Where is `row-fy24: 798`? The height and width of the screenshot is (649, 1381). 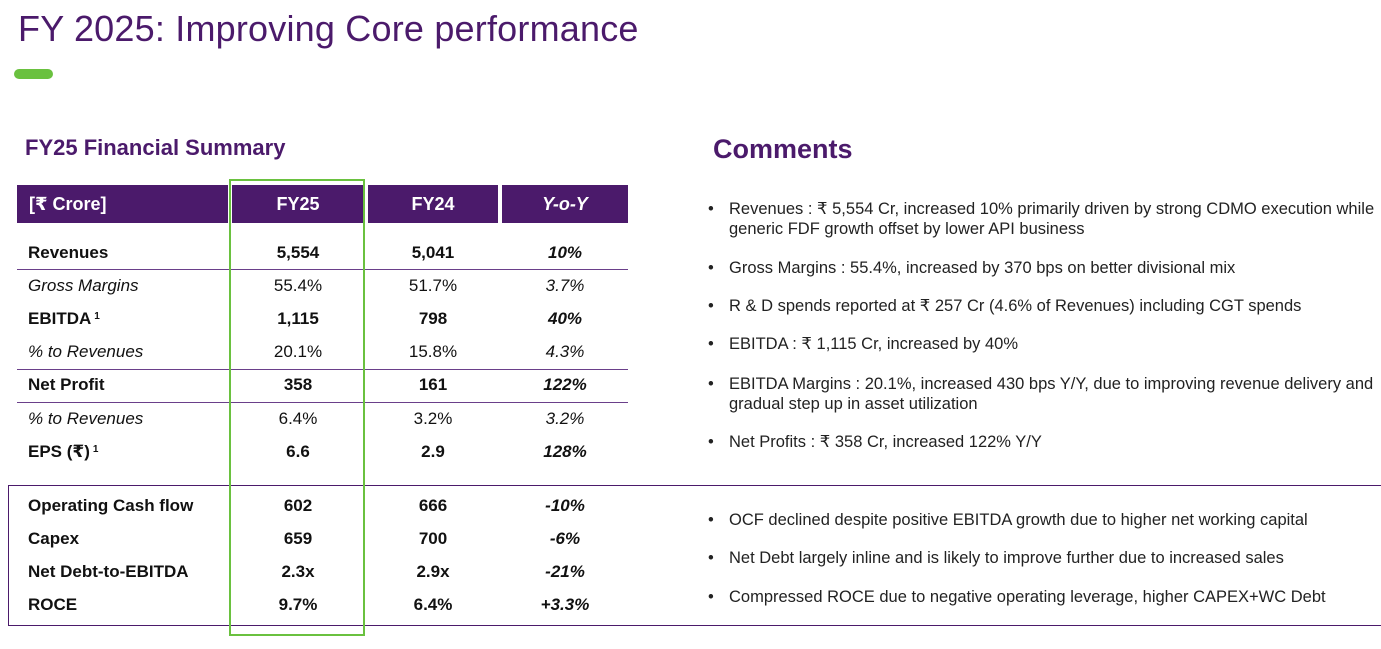 row-fy24: 798 is located at coordinates (433, 318).